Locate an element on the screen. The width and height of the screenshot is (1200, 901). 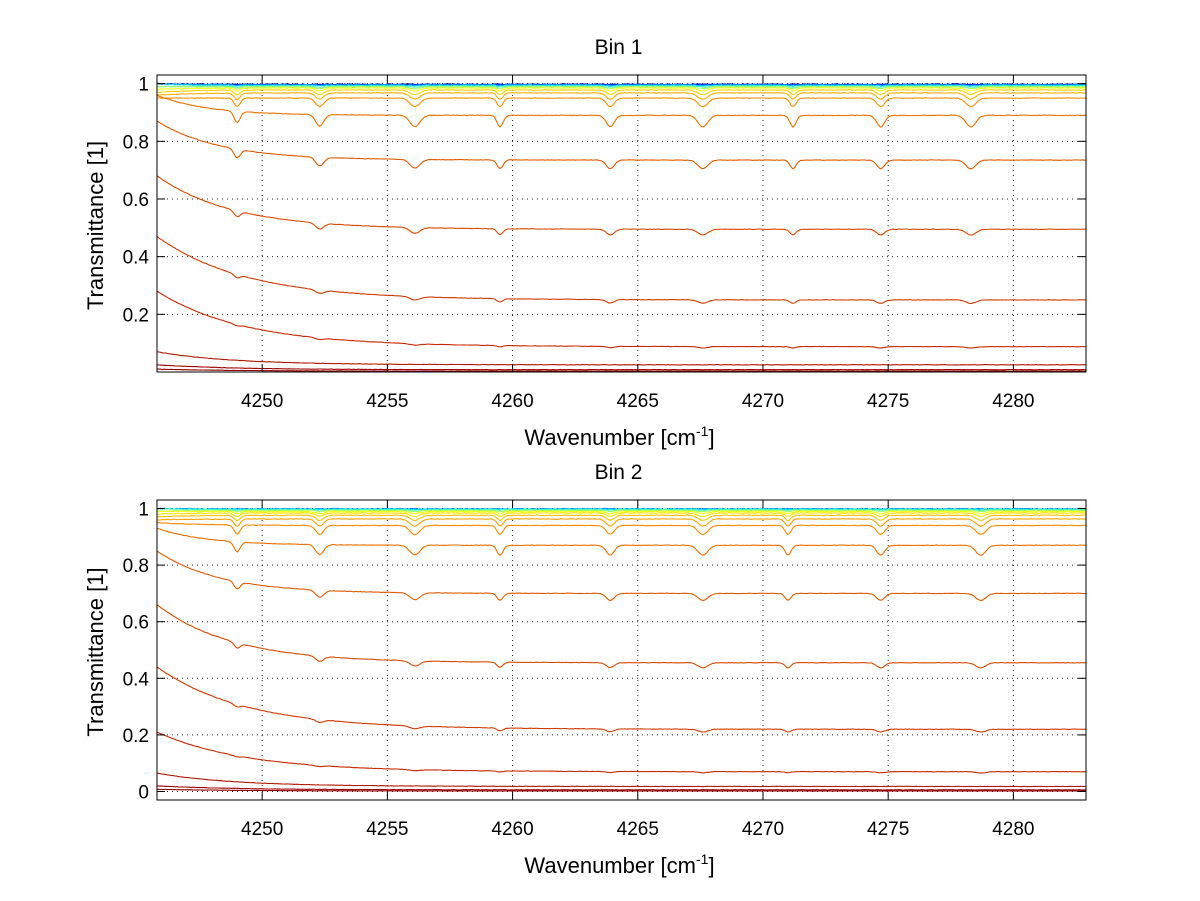
chart-title: Bin 2 is located at coordinates (619, 472).